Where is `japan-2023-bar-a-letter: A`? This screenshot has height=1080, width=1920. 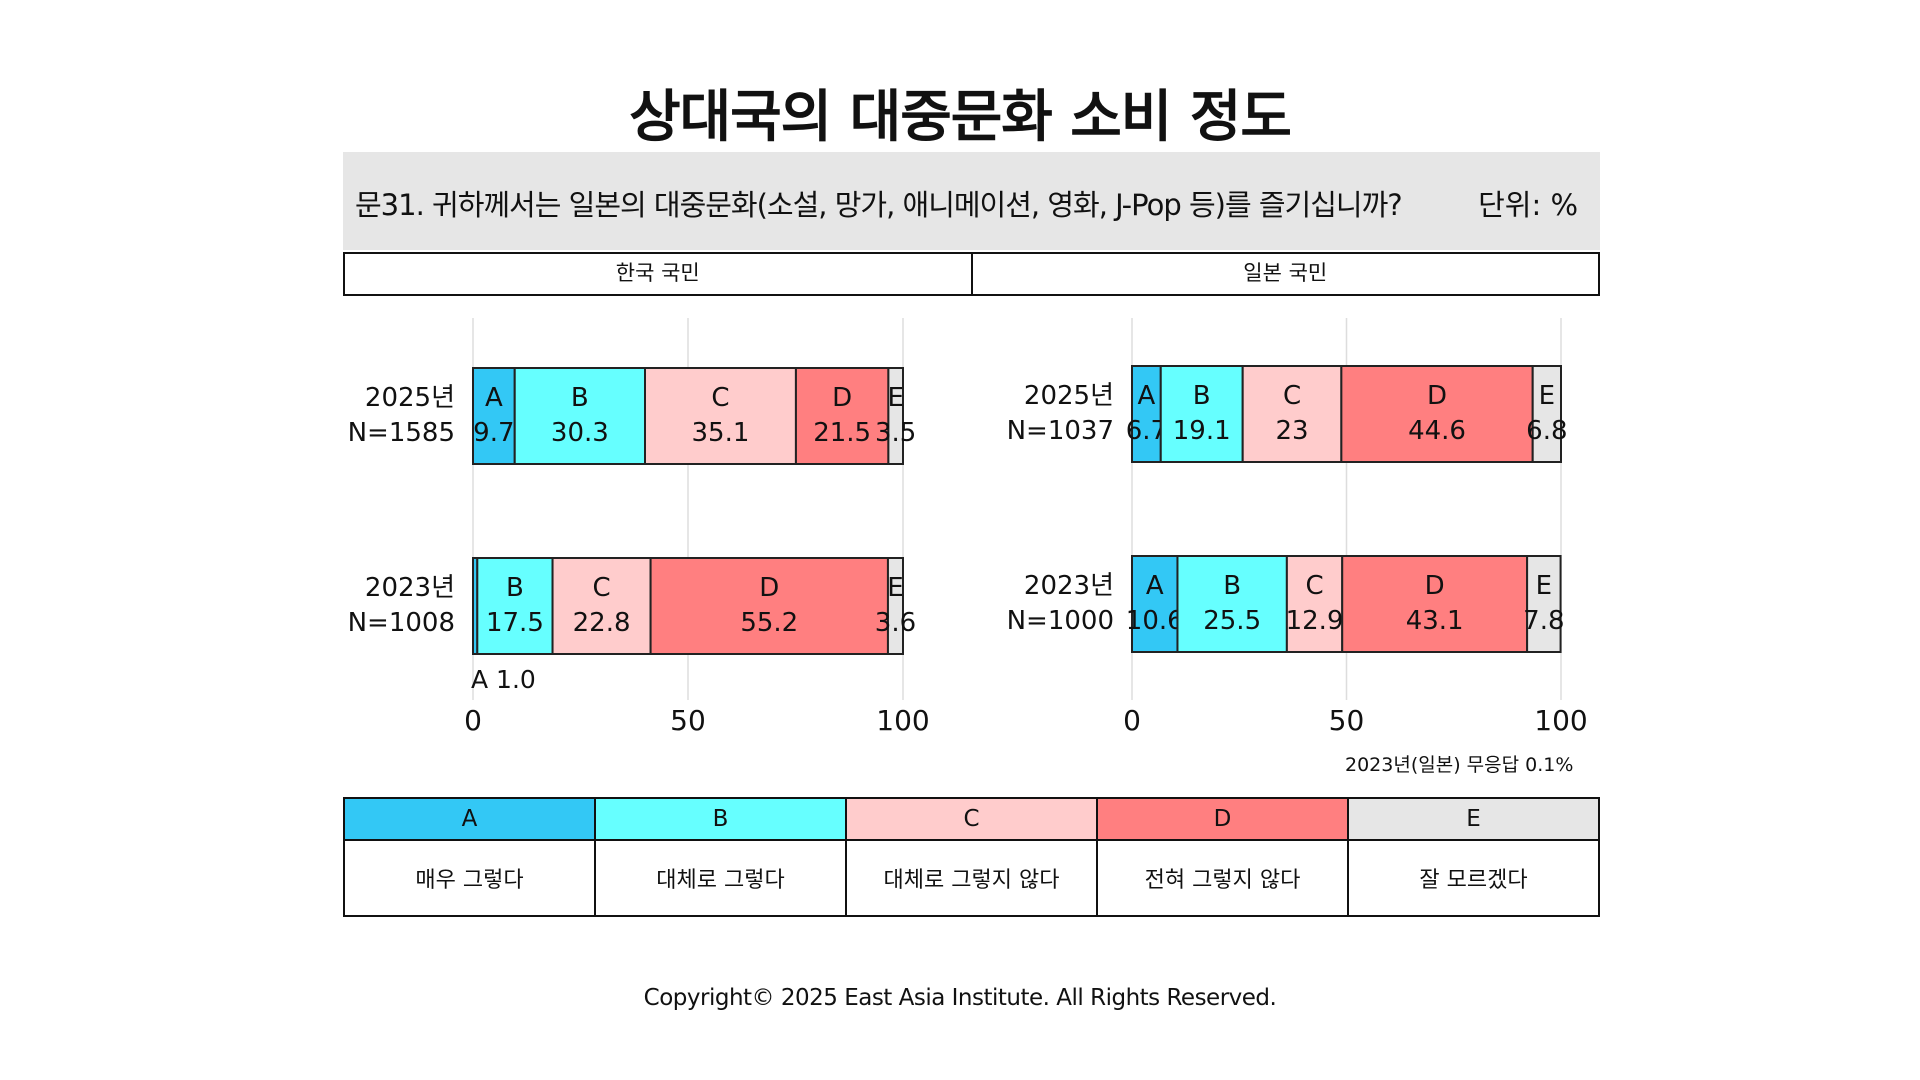 japan-2023-bar-a-letter: A is located at coordinates (1155, 586).